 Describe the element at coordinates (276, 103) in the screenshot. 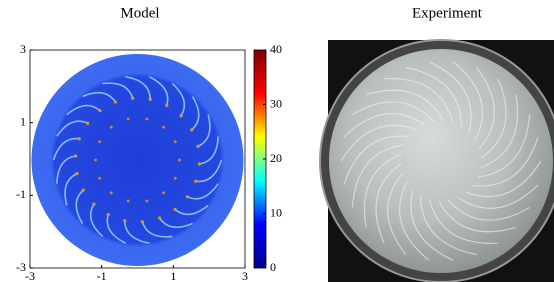

I see `colorbar-tick-label: 30` at that location.